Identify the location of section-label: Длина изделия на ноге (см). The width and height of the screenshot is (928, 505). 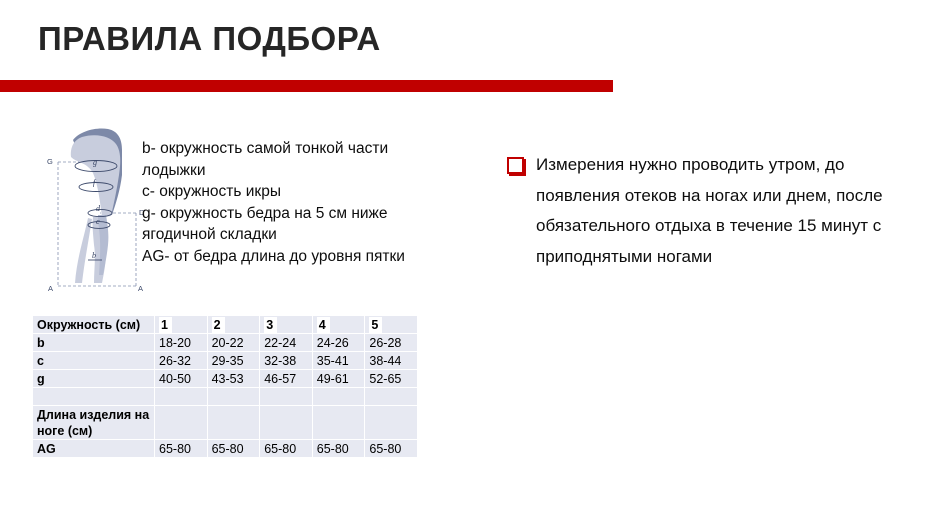
(93, 422).